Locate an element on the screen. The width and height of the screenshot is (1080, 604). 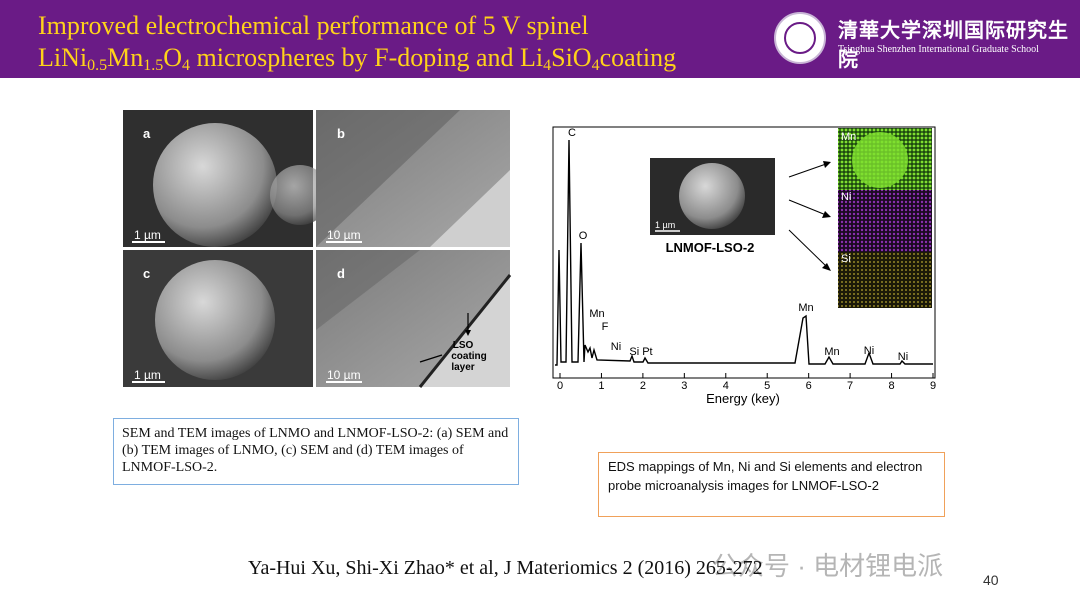
annotation: LSO is located at coordinates (463, 345).